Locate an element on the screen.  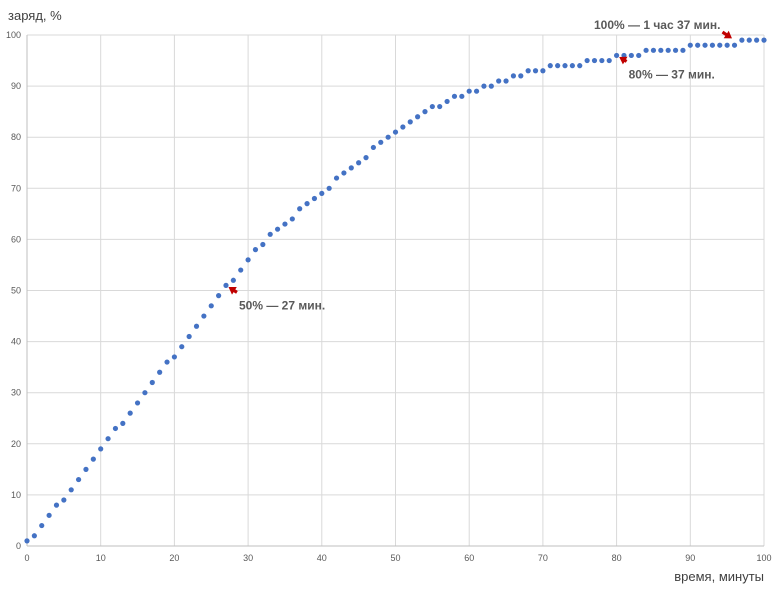
annotation-arrow-icon is located at coordinates (623, 60).